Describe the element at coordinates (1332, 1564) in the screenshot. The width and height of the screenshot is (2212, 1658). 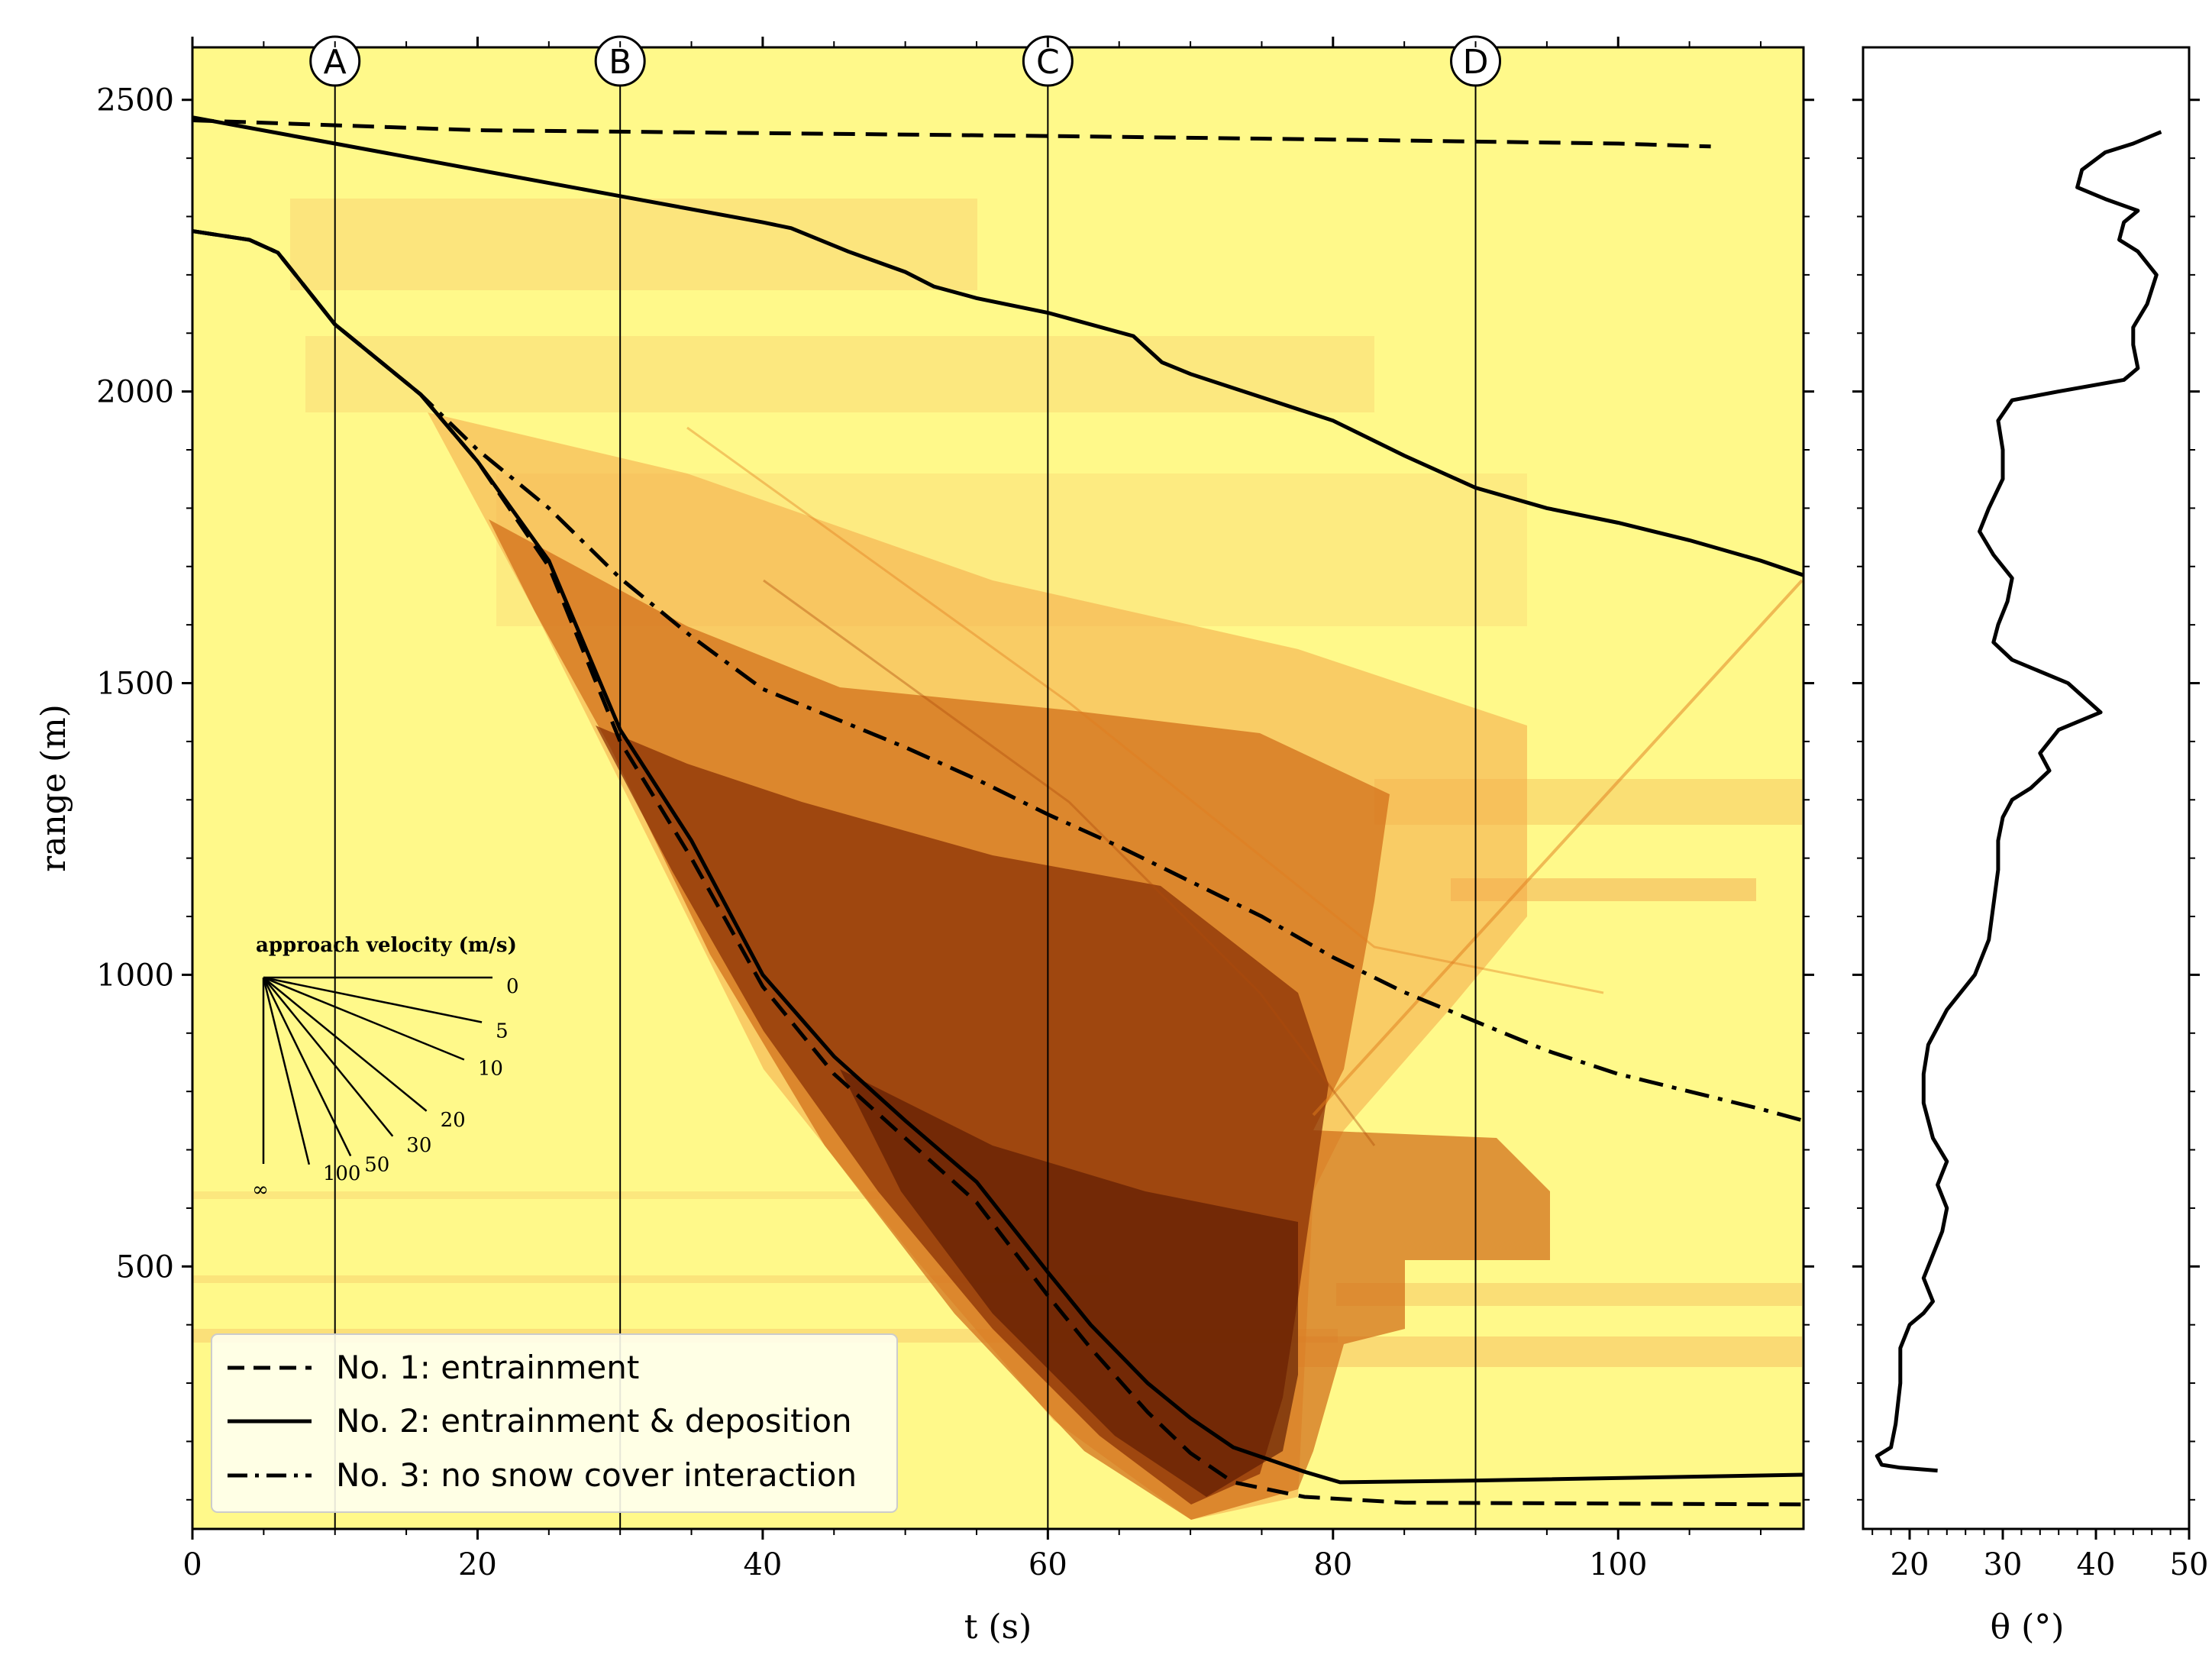
I see `x-tick-label: 80` at that location.